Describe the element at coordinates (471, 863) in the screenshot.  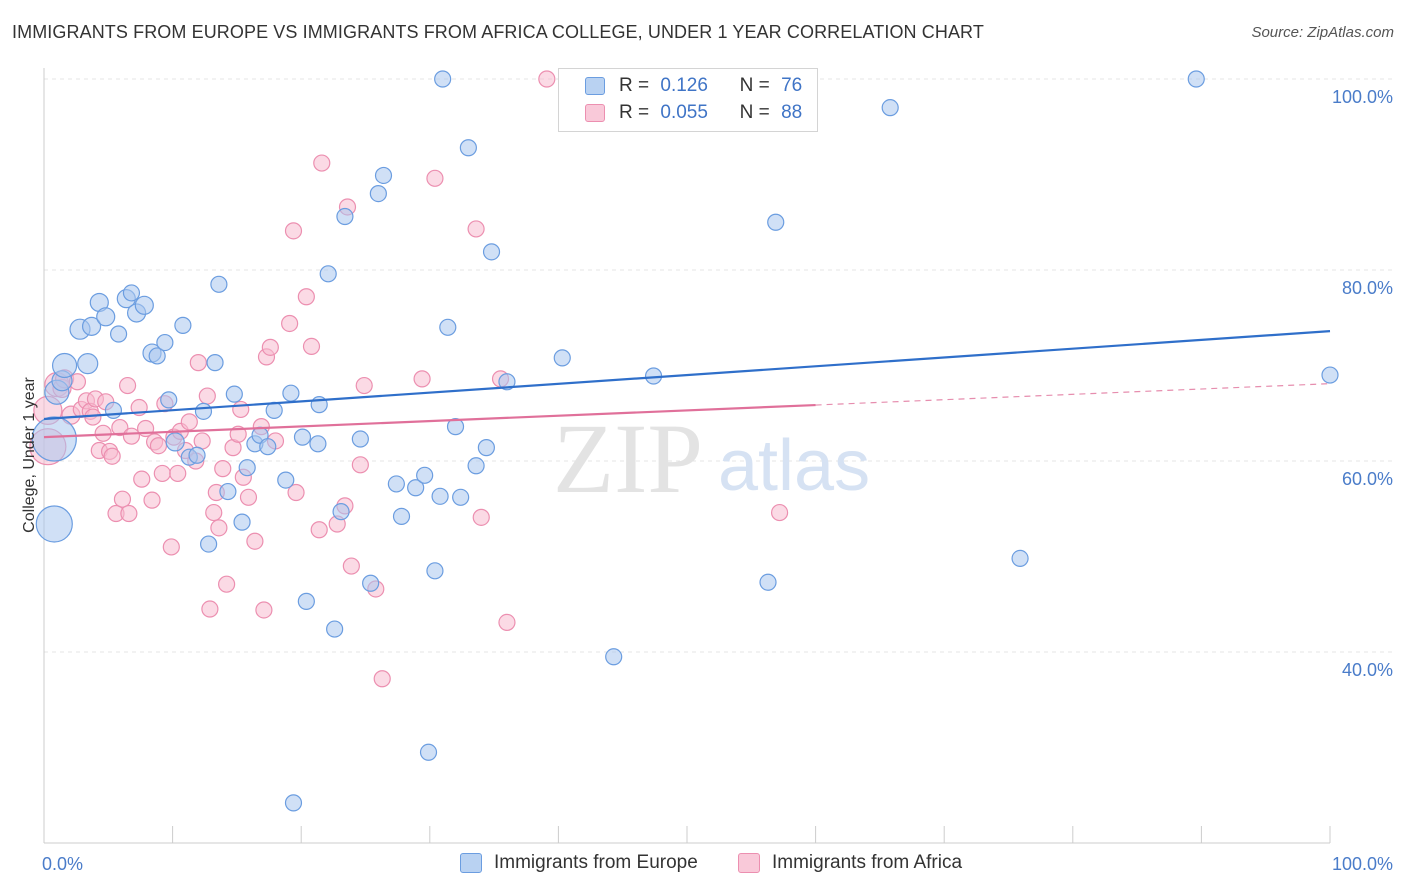
I see `bottom-europe-swatch` at that location.